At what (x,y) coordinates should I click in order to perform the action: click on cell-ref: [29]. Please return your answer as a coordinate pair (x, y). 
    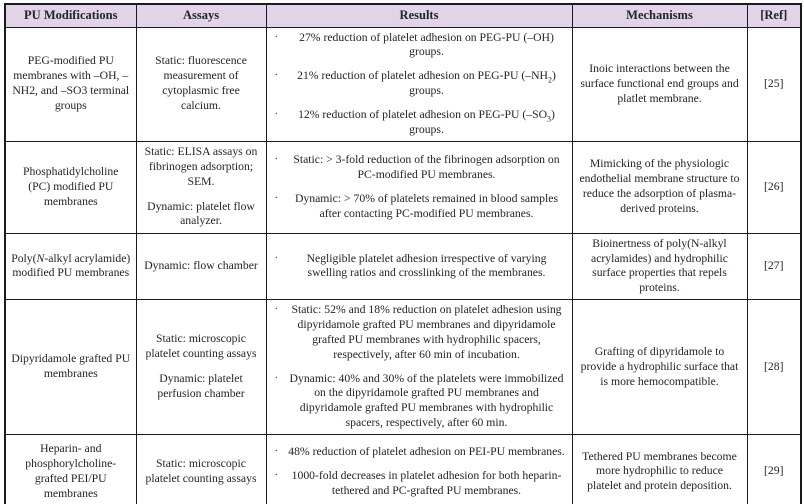
    Looking at the image, I should click on (774, 469).